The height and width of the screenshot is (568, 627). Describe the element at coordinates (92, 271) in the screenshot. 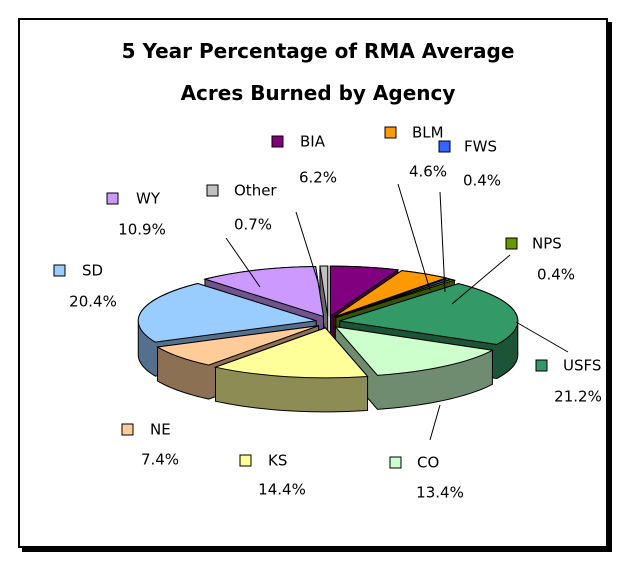

I see `slice-name: SD` at that location.